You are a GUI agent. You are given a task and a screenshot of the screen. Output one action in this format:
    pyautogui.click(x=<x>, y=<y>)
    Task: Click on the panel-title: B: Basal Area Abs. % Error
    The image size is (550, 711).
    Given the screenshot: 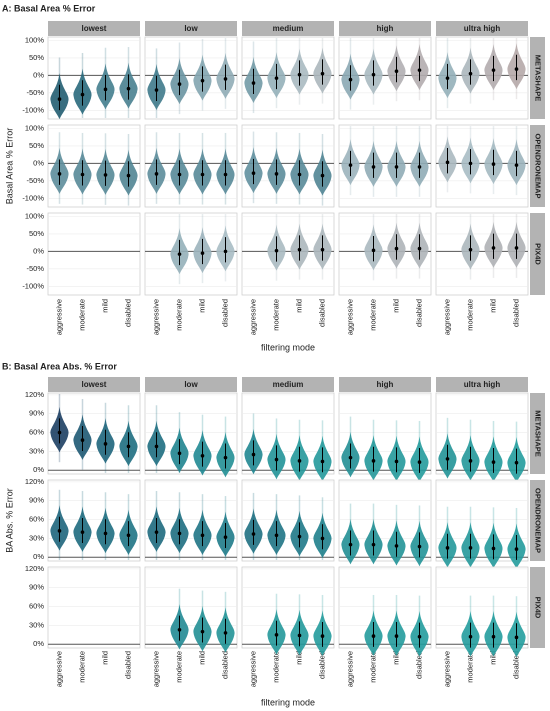 What is the action you would take?
    pyautogui.click(x=59, y=366)
    